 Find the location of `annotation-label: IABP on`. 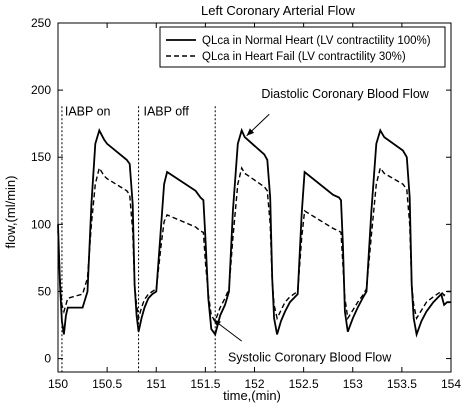

annotation-label: IABP on is located at coordinates (88, 112).